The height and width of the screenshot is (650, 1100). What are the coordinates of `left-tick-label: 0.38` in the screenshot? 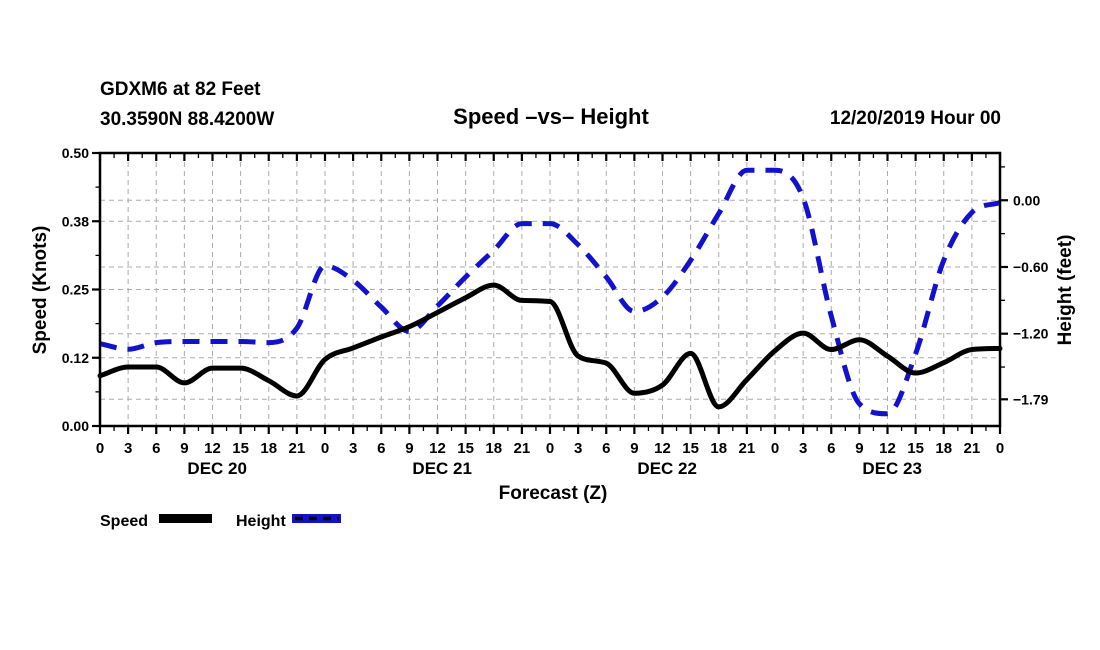 It's located at (75, 221).